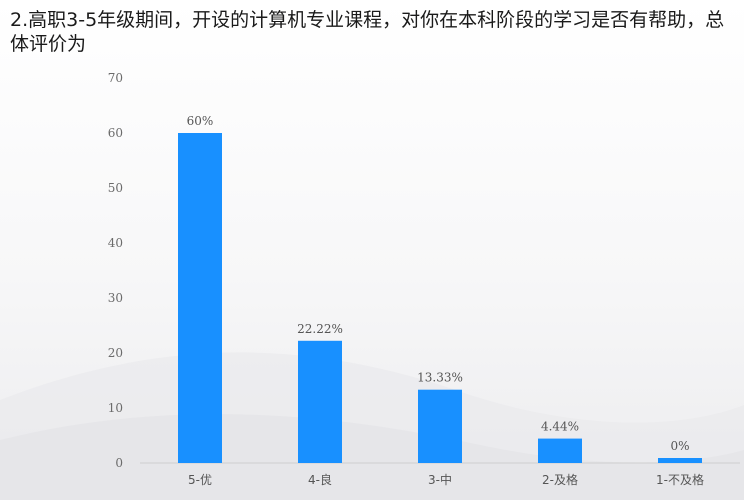  Describe the element at coordinates (119, 463) in the screenshot. I see `y-tick-label: 0` at that location.